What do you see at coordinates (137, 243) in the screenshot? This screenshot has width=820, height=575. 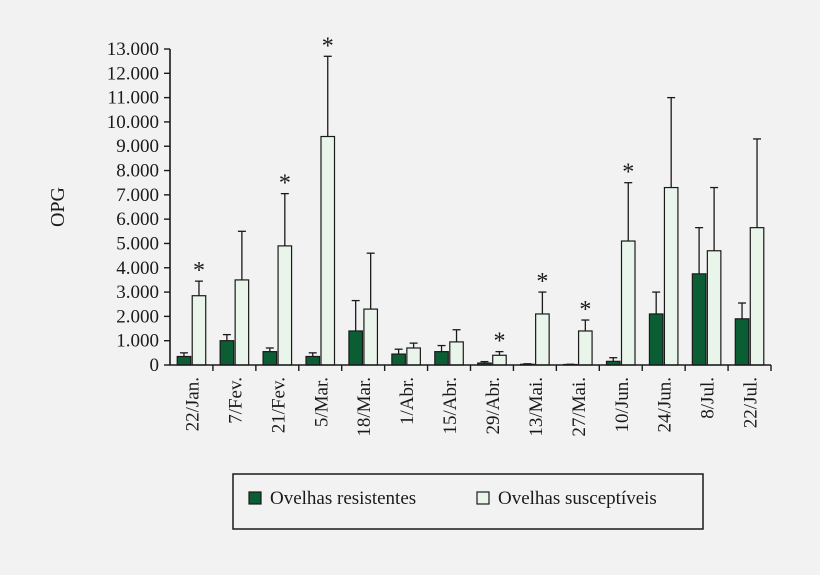 I see `y-tick-label: 5.000` at bounding box center [137, 243].